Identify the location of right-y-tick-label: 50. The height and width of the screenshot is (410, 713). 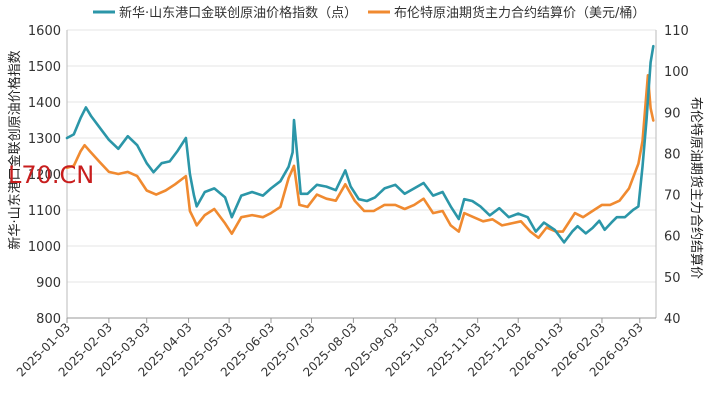
(672, 278).